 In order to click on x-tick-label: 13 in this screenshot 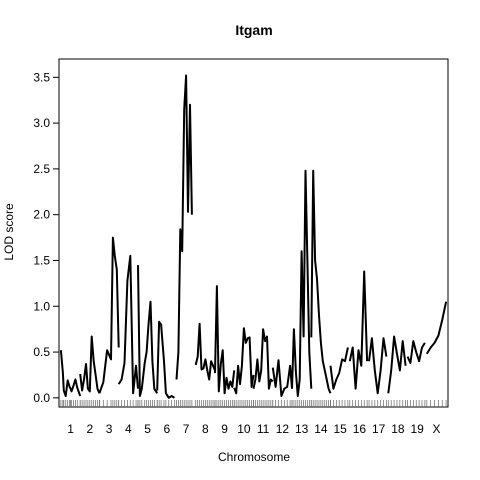, I will do `click(302, 429)`.